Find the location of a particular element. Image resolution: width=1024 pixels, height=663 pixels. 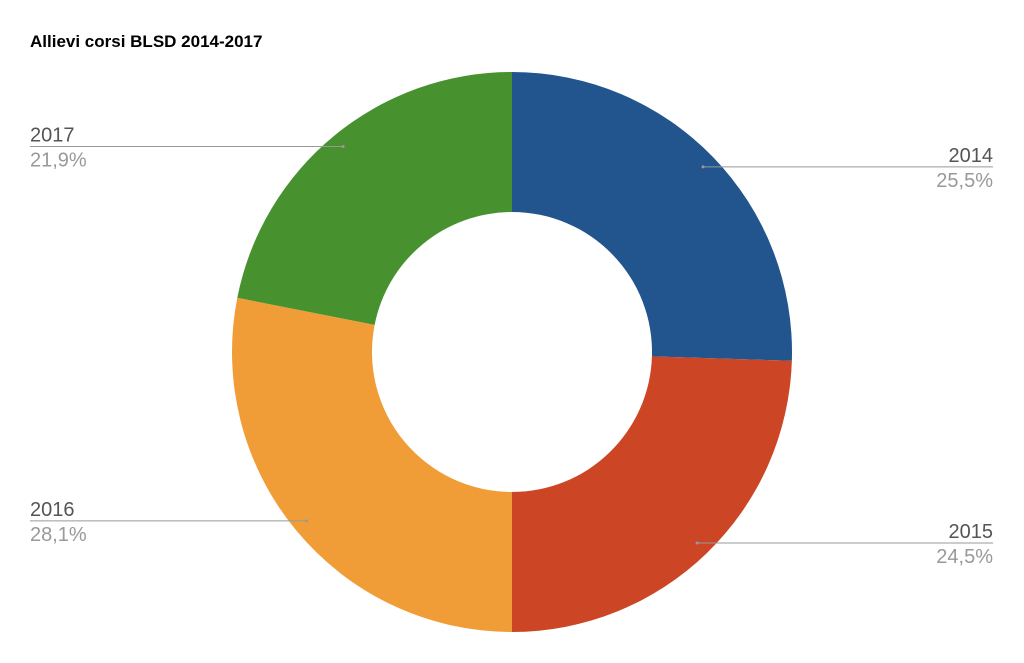

slice-label: 2017 is located at coordinates (52, 136).